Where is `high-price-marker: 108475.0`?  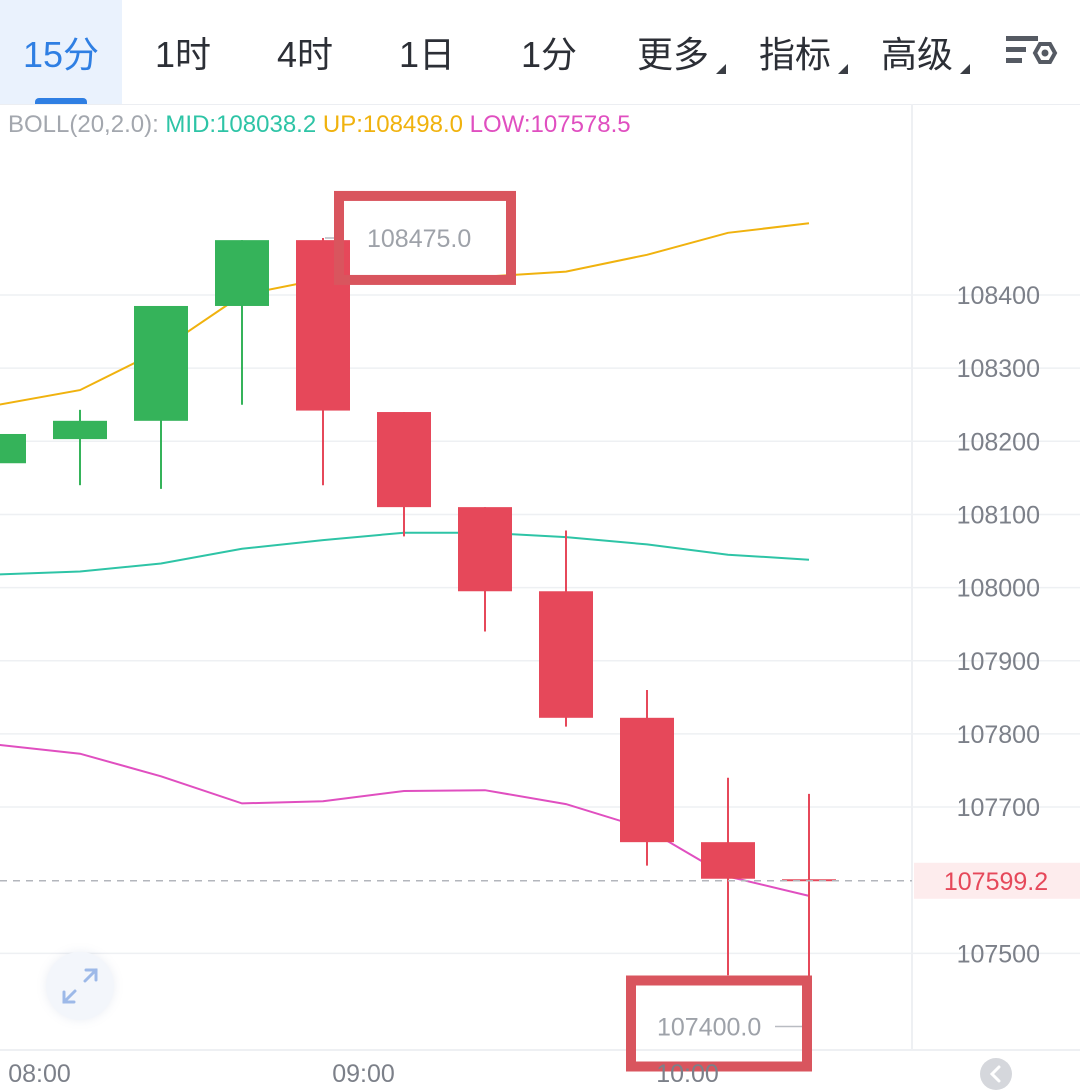
high-price-marker: 108475.0 is located at coordinates (420, 237).